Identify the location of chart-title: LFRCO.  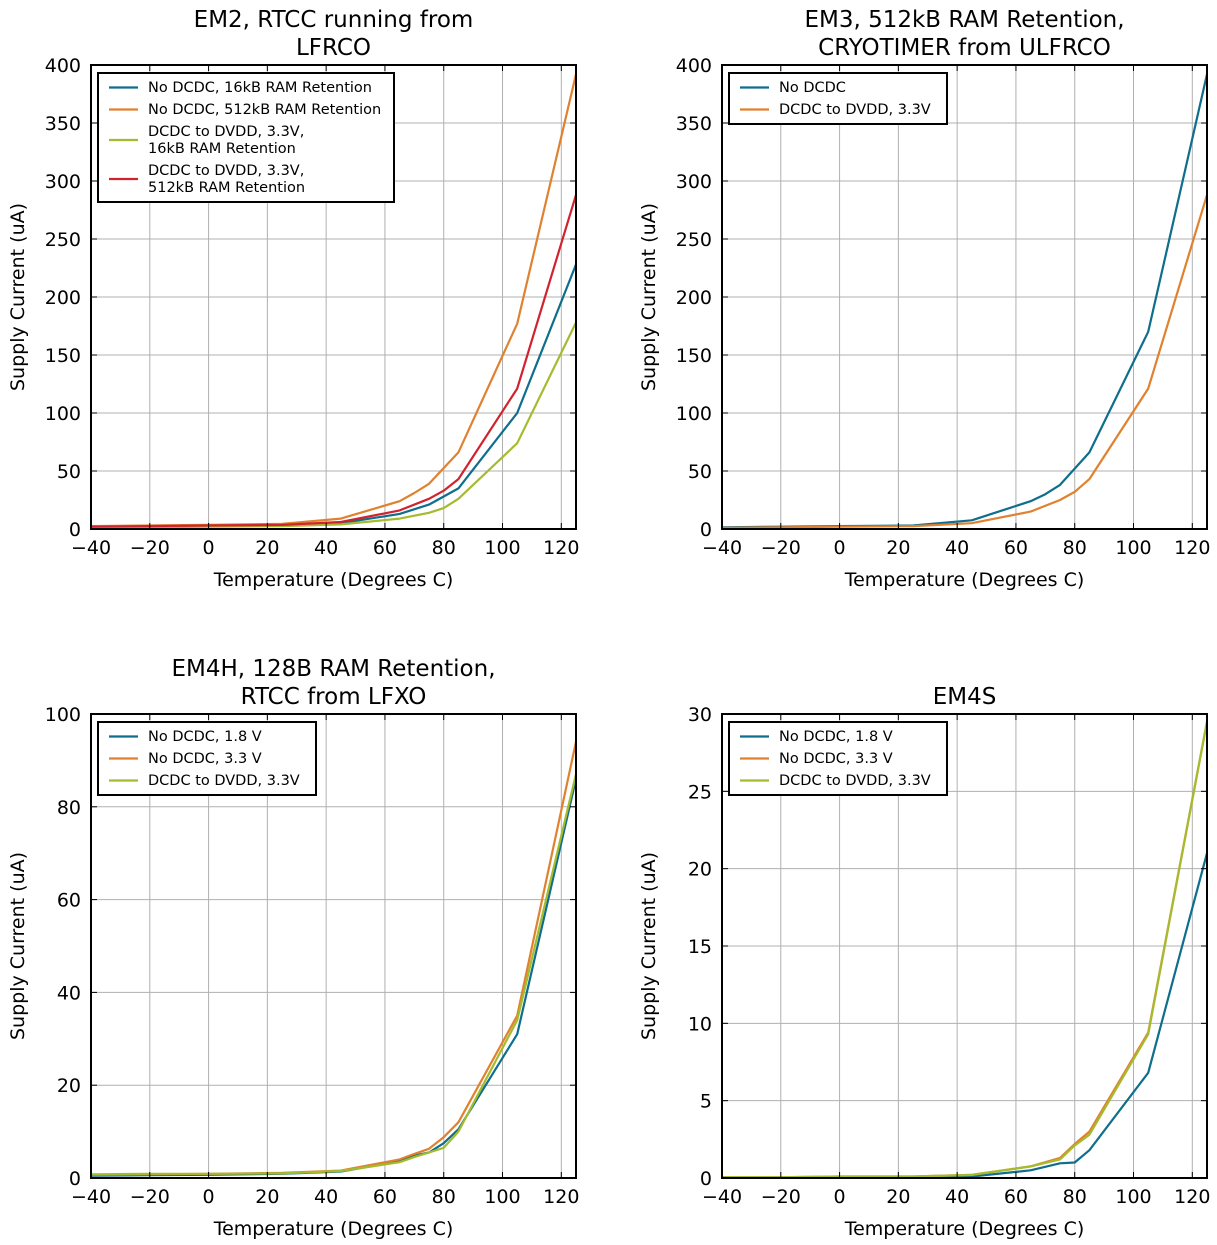
(333, 48).